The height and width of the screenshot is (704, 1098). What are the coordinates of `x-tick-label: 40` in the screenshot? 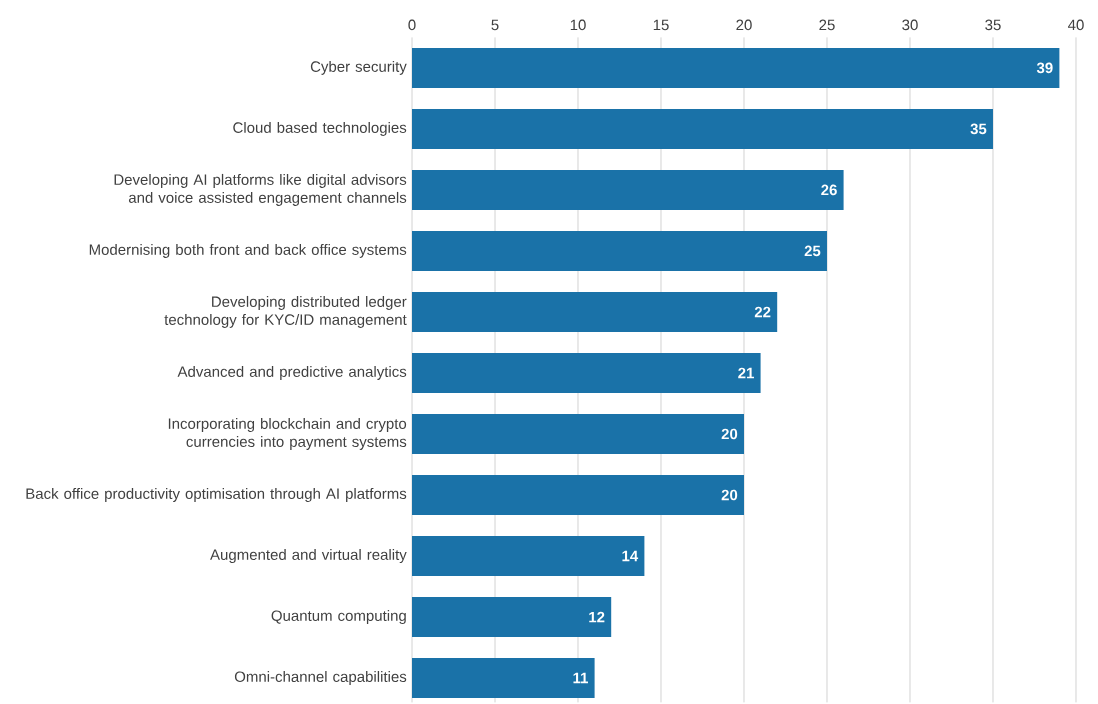 It's located at (1075, 25).